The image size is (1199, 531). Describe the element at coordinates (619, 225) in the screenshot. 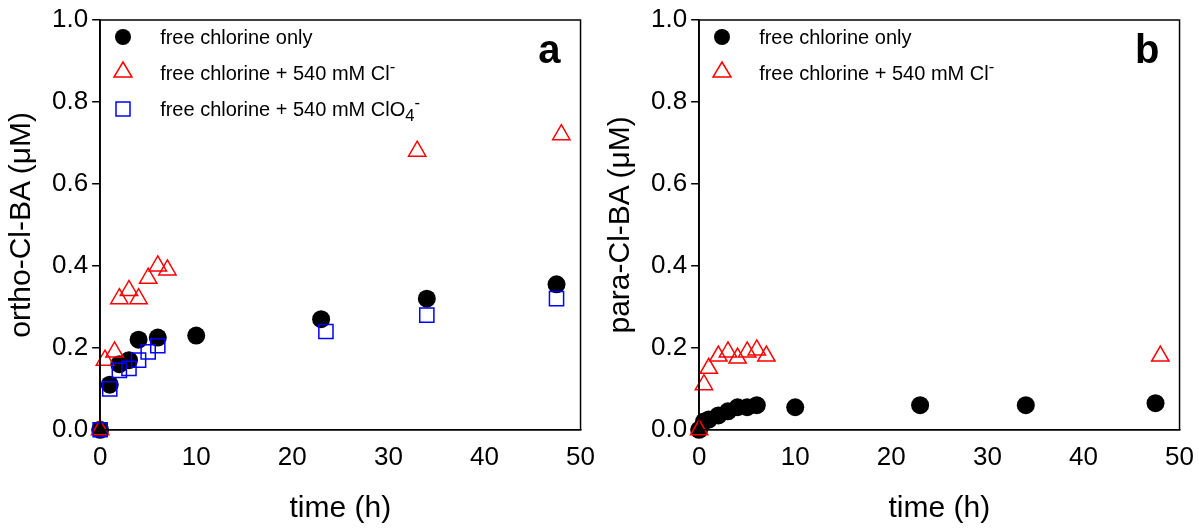

I see `y-axis-title: para-Cl-BA (μM)` at that location.